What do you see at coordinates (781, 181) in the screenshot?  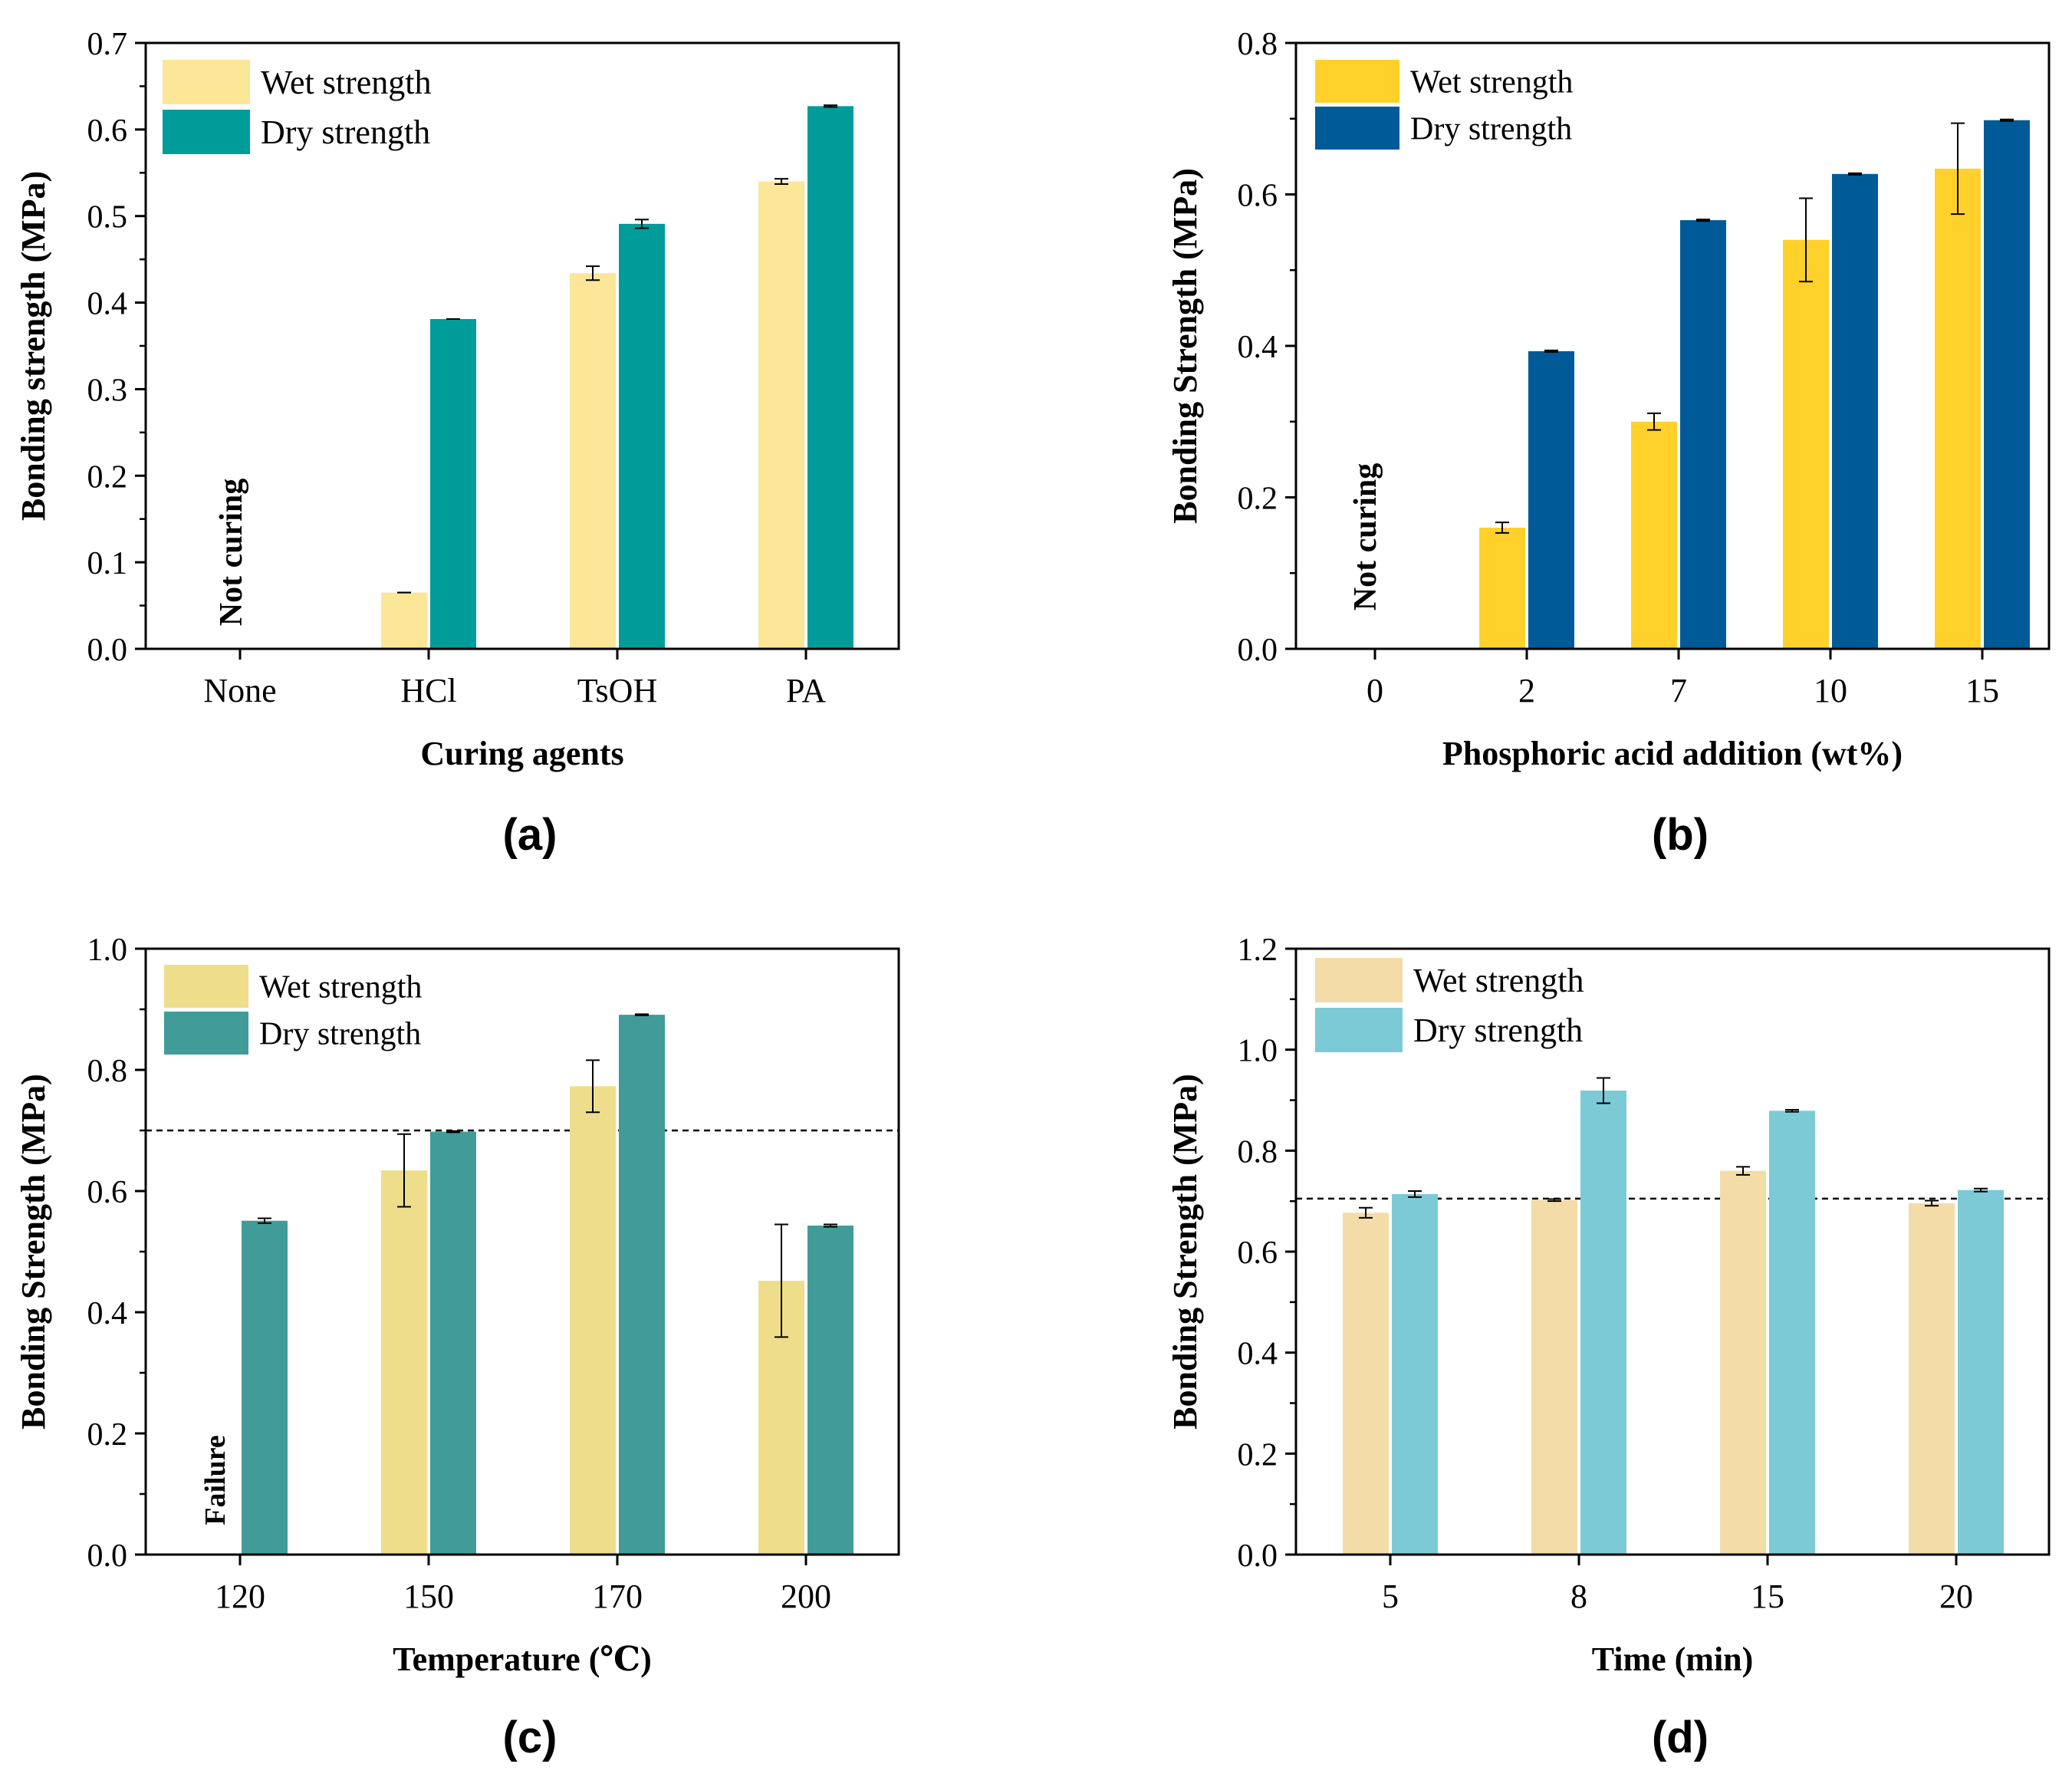 I see `error-bar-wet-PA` at bounding box center [781, 181].